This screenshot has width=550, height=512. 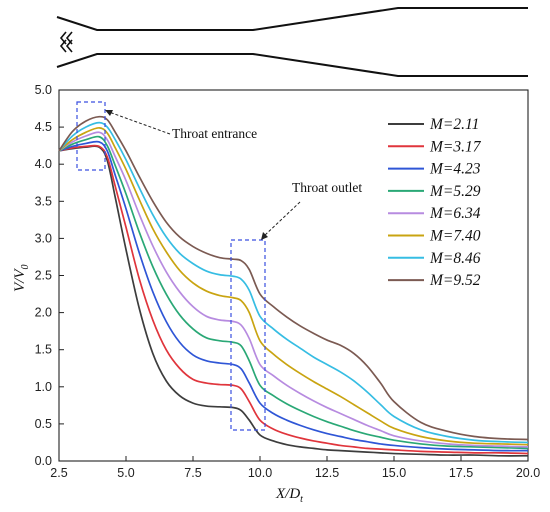 I want to click on x-axis-label-main: X/D, so click(x=287, y=494).